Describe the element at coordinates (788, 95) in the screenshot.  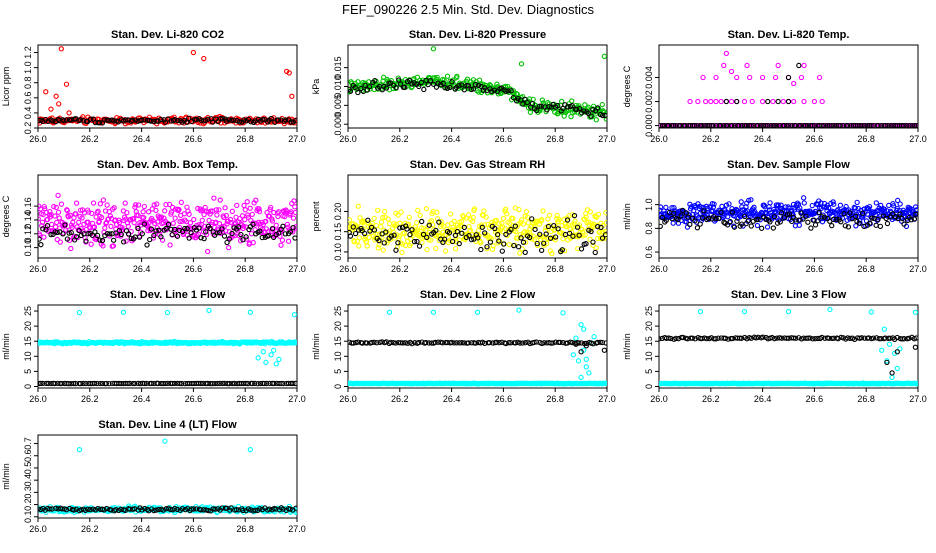
I see `series-black` at that location.